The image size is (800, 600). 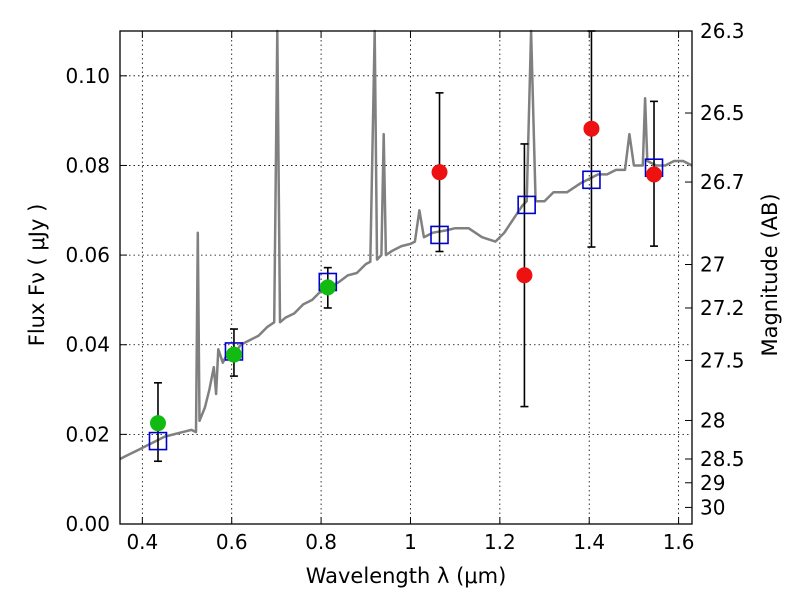 I want to click on x-tick-label: 0.4, so click(x=142, y=542).